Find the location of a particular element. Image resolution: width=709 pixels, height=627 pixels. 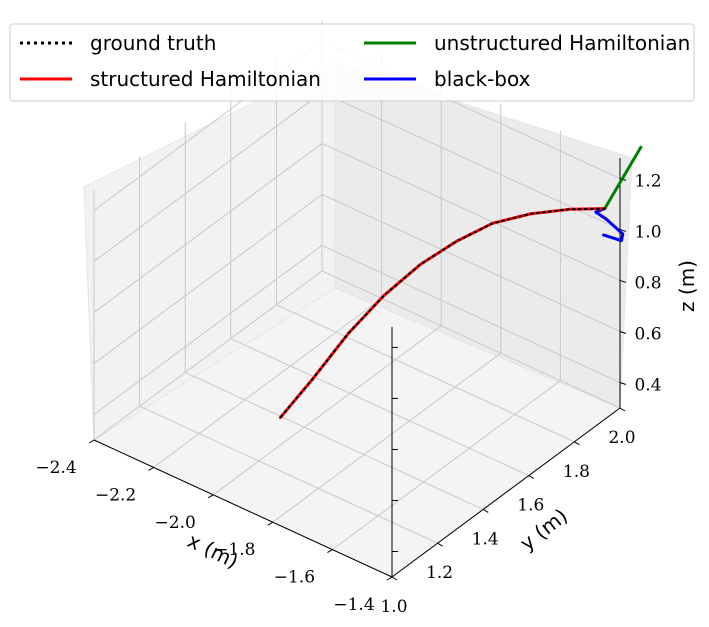

x-axis-label: x (m) is located at coordinates (213, 550).